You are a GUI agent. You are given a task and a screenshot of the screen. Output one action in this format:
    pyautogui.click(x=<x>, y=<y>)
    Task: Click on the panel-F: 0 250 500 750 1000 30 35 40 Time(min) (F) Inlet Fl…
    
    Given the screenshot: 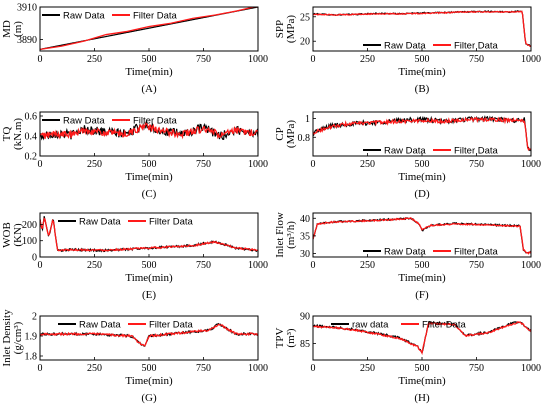 What is the action you would take?
    pyautogui.click(x=407, y=256)
    